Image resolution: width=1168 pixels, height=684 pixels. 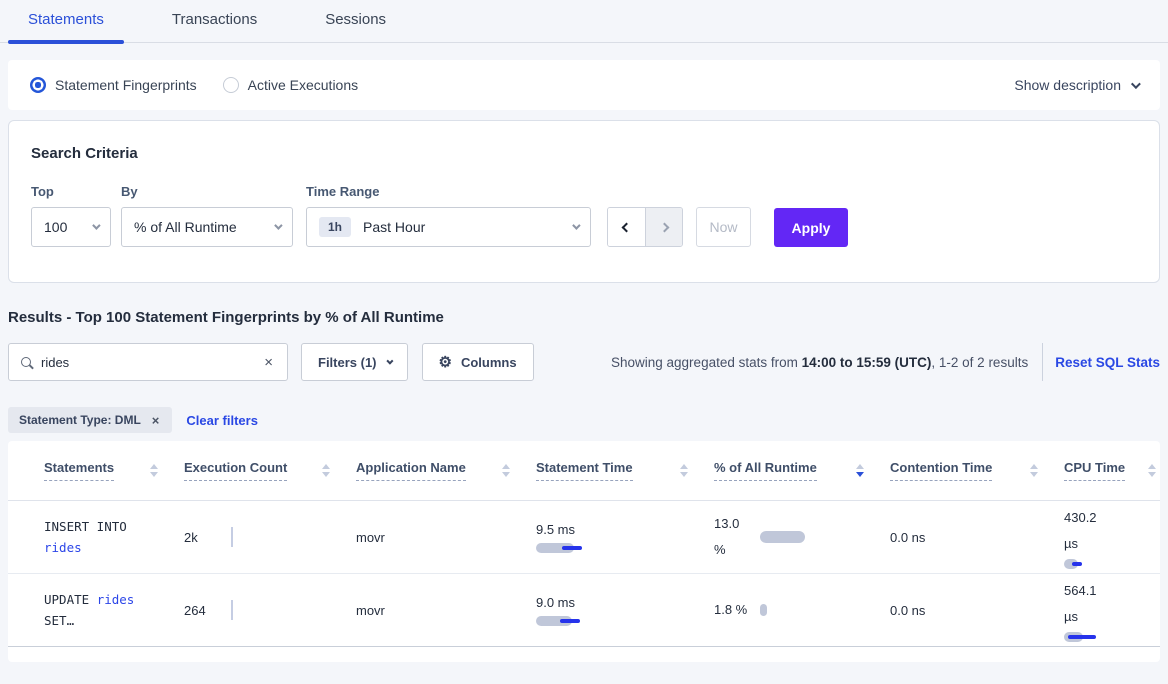 I want to click on time-range-label: Time Range, so click(x=343, y=191).